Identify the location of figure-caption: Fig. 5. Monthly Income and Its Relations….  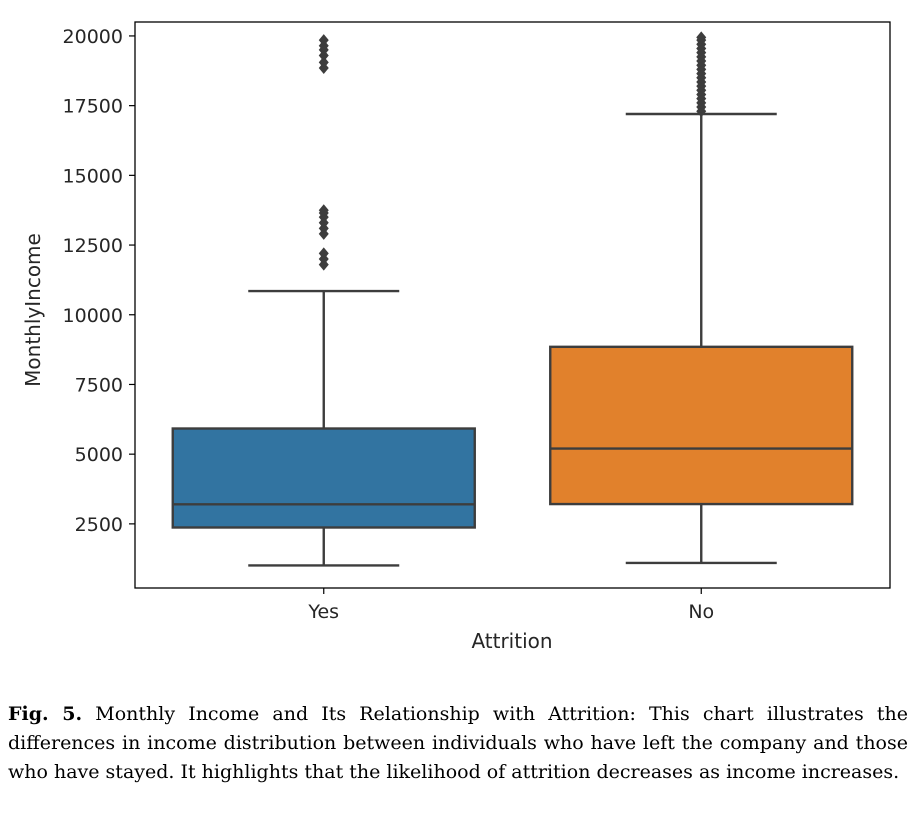
(458, 743).